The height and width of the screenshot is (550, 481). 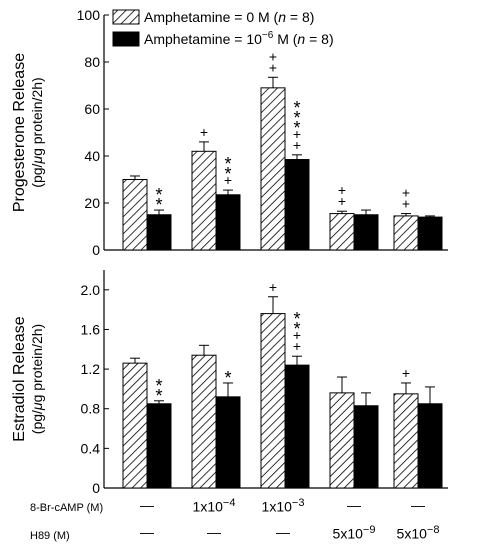 What do you see at coordinates (37, 132) in the screenshot?
I see `progesterone-y-axis-units: (pg/μg protein/2h)` at bounding box center [37, 132].